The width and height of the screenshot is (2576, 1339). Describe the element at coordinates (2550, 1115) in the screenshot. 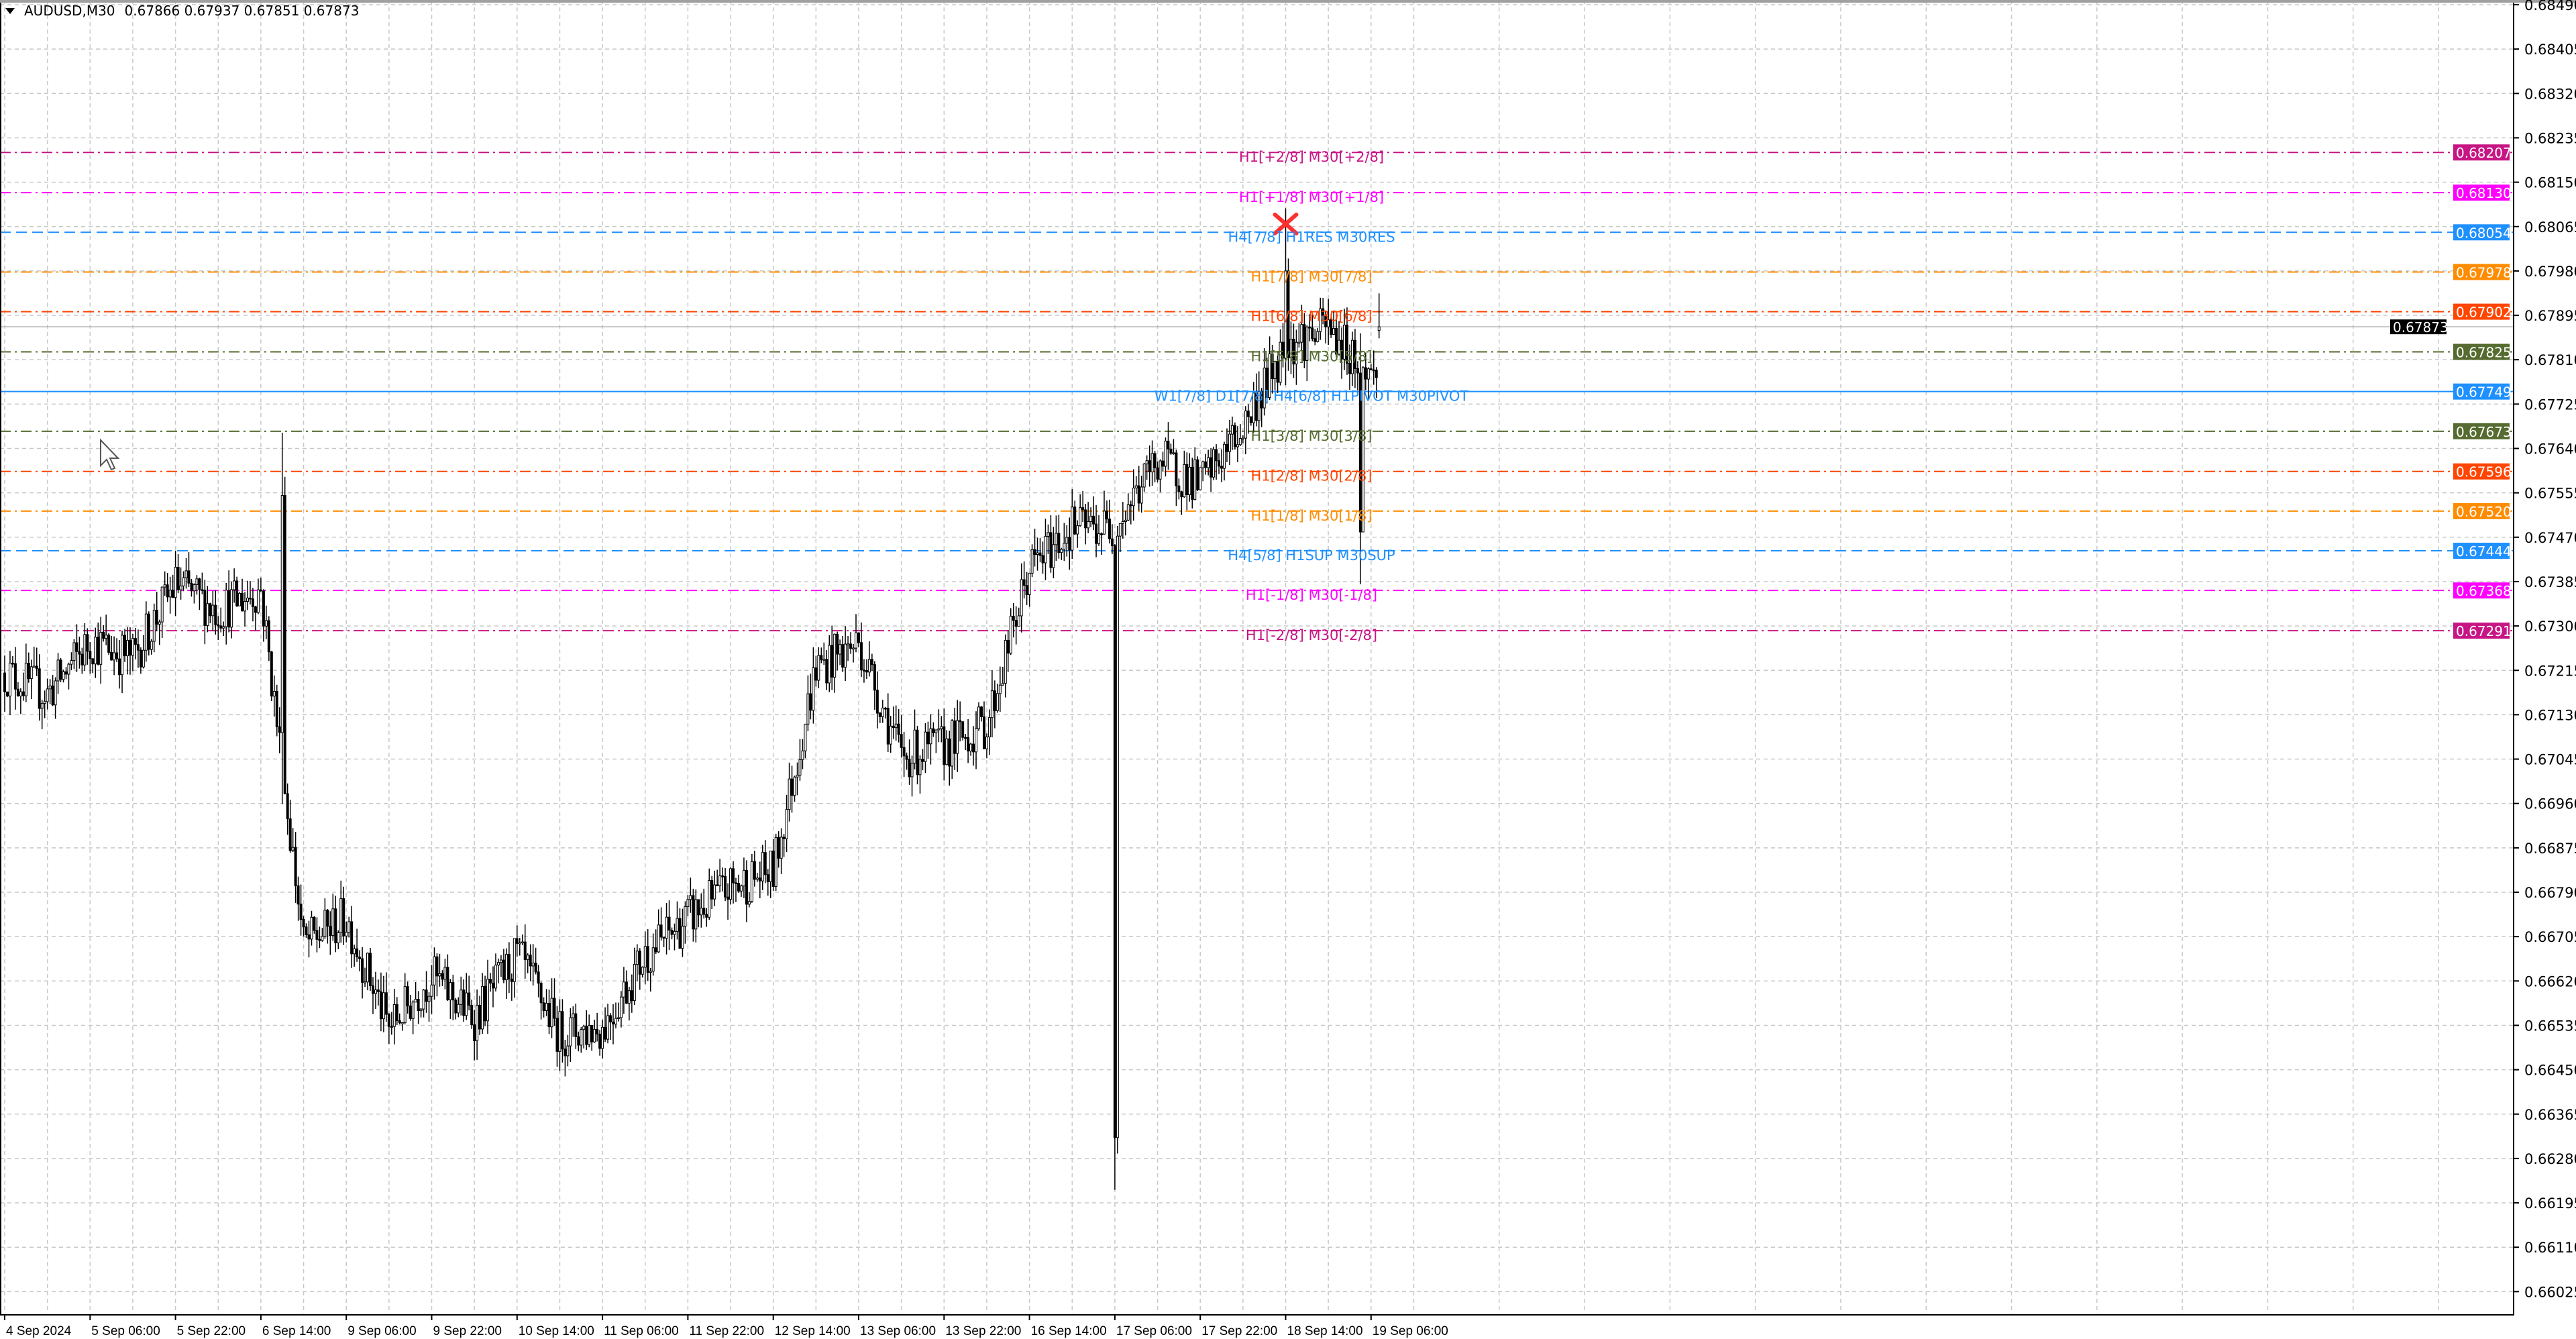

I see `price-tick-label: 0.66365` at that location.